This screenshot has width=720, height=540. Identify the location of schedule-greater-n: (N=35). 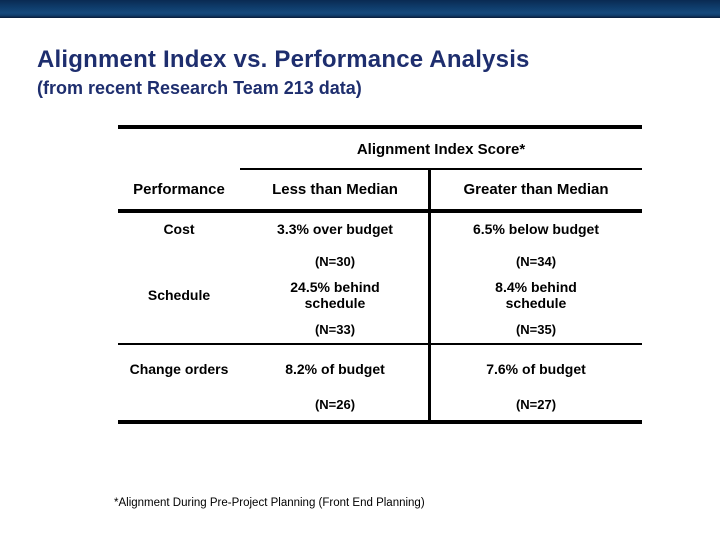
(536, 329).